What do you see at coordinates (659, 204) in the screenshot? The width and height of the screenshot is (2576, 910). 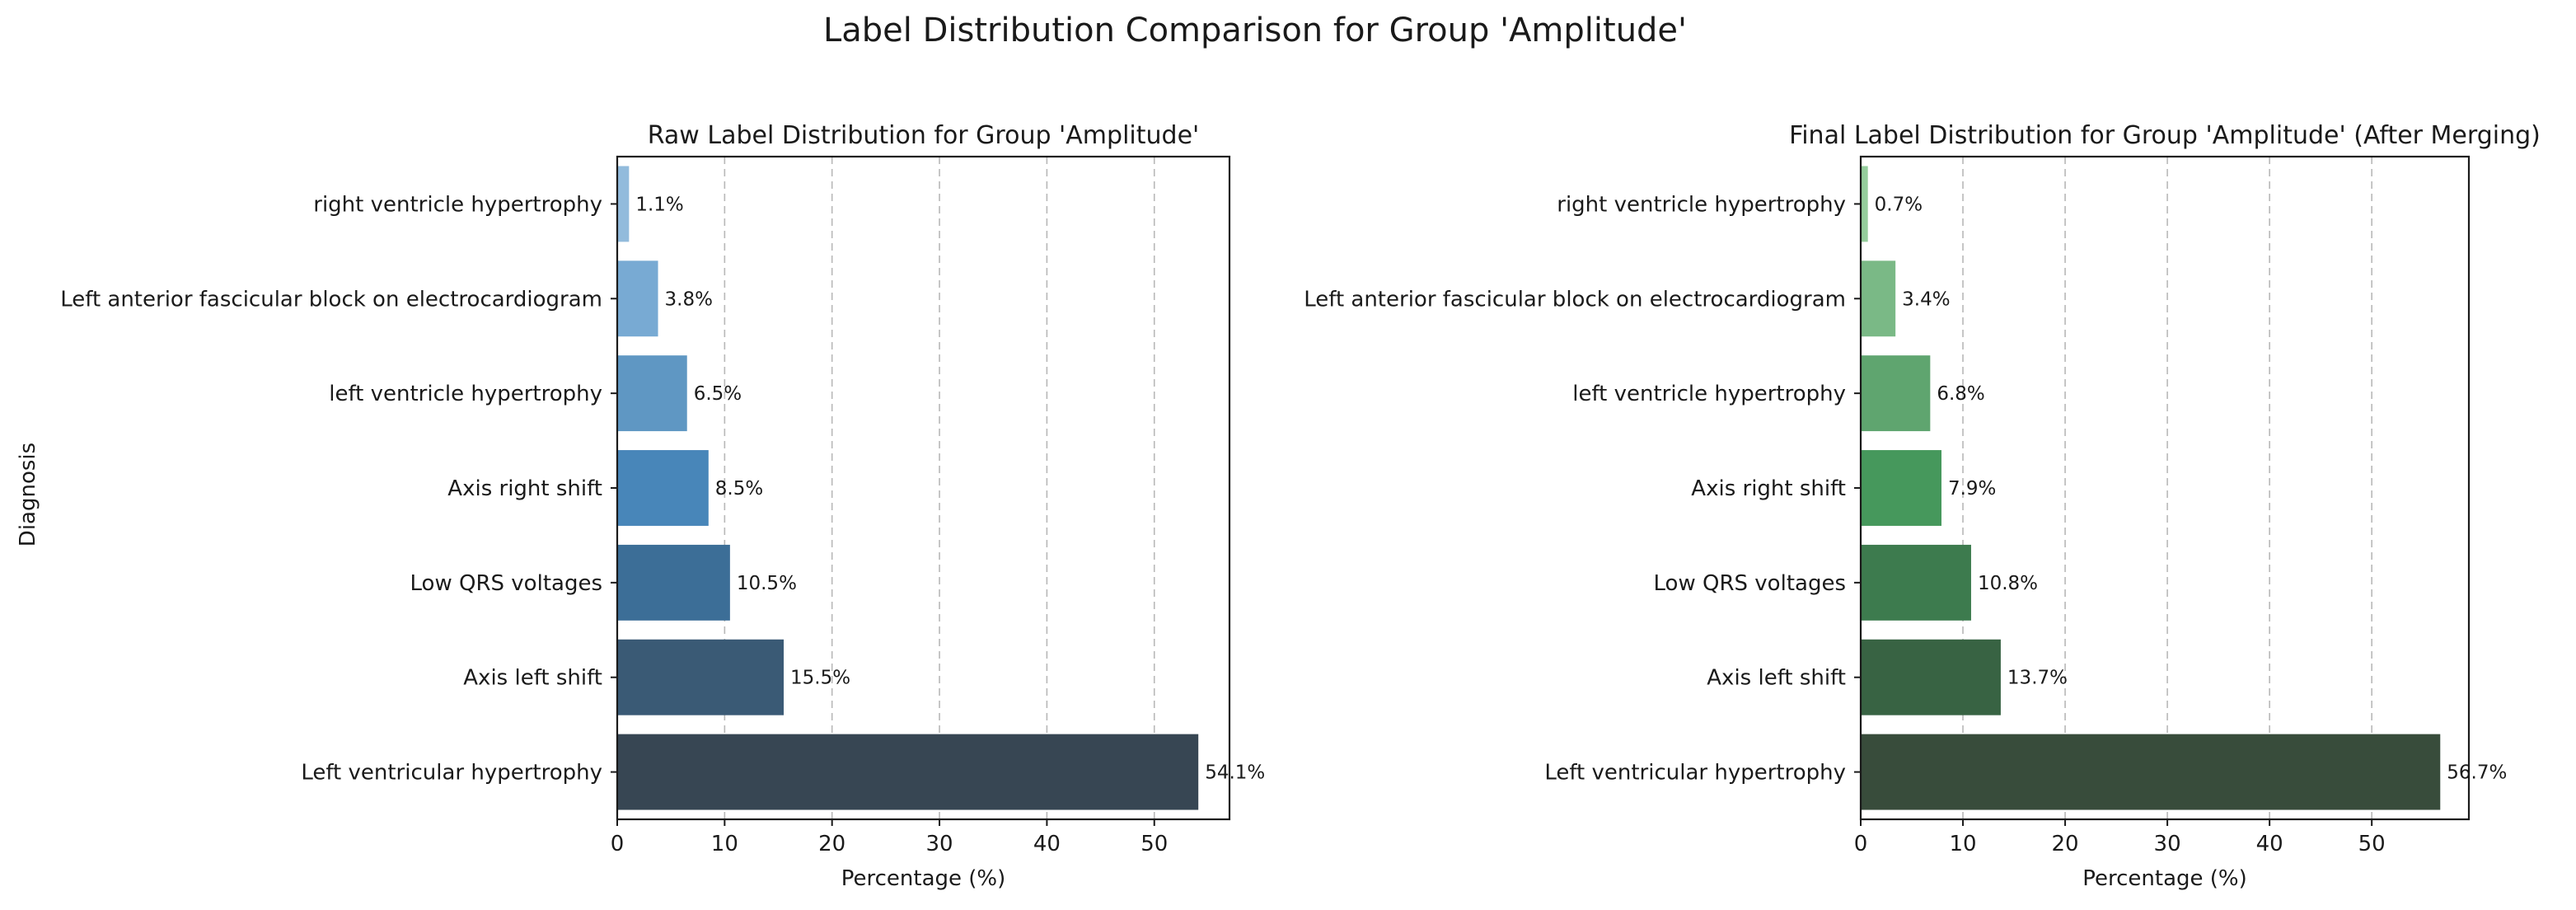 I see `data-label-0: 1.1%` at bounding box center [659, 204].